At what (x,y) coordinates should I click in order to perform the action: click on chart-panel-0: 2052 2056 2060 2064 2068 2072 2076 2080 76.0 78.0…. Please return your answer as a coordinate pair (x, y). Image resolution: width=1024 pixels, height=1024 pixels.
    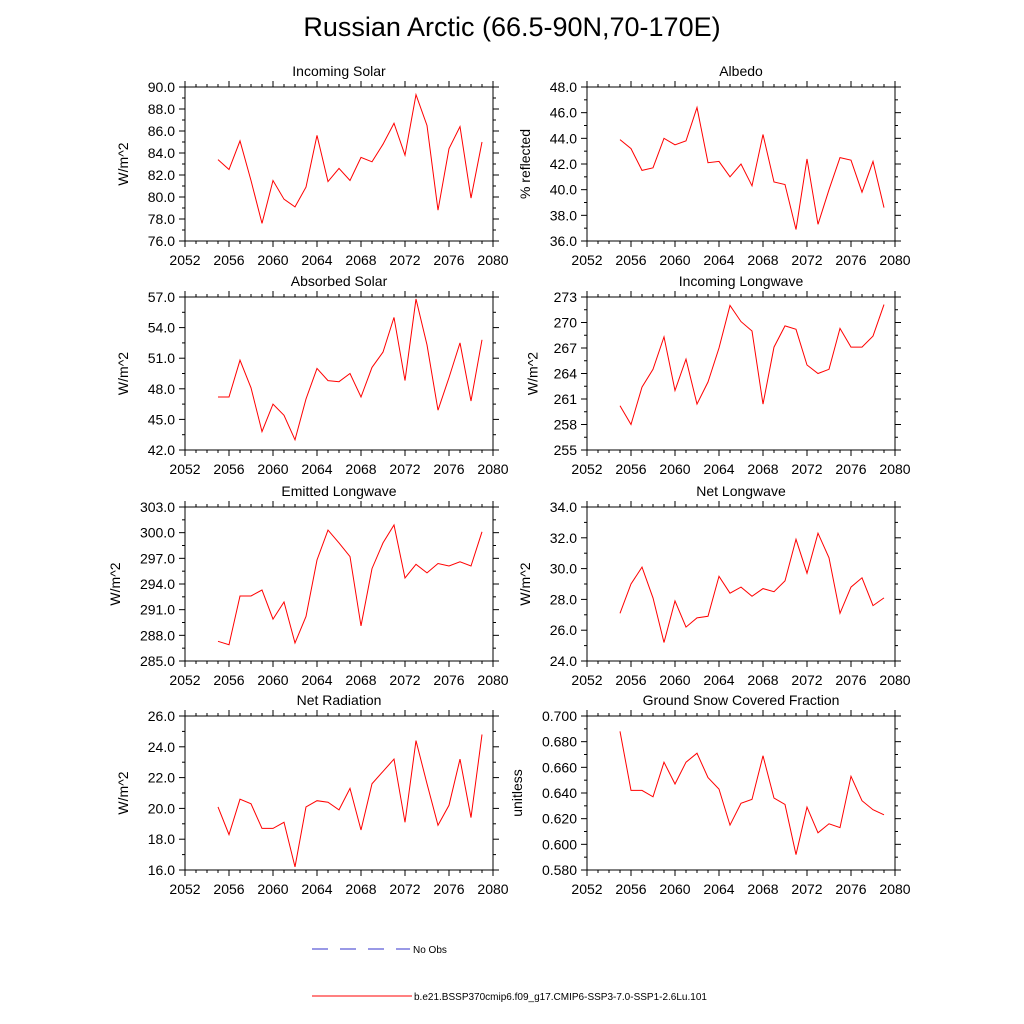
    Looking at the image, I should click on (312, 165).